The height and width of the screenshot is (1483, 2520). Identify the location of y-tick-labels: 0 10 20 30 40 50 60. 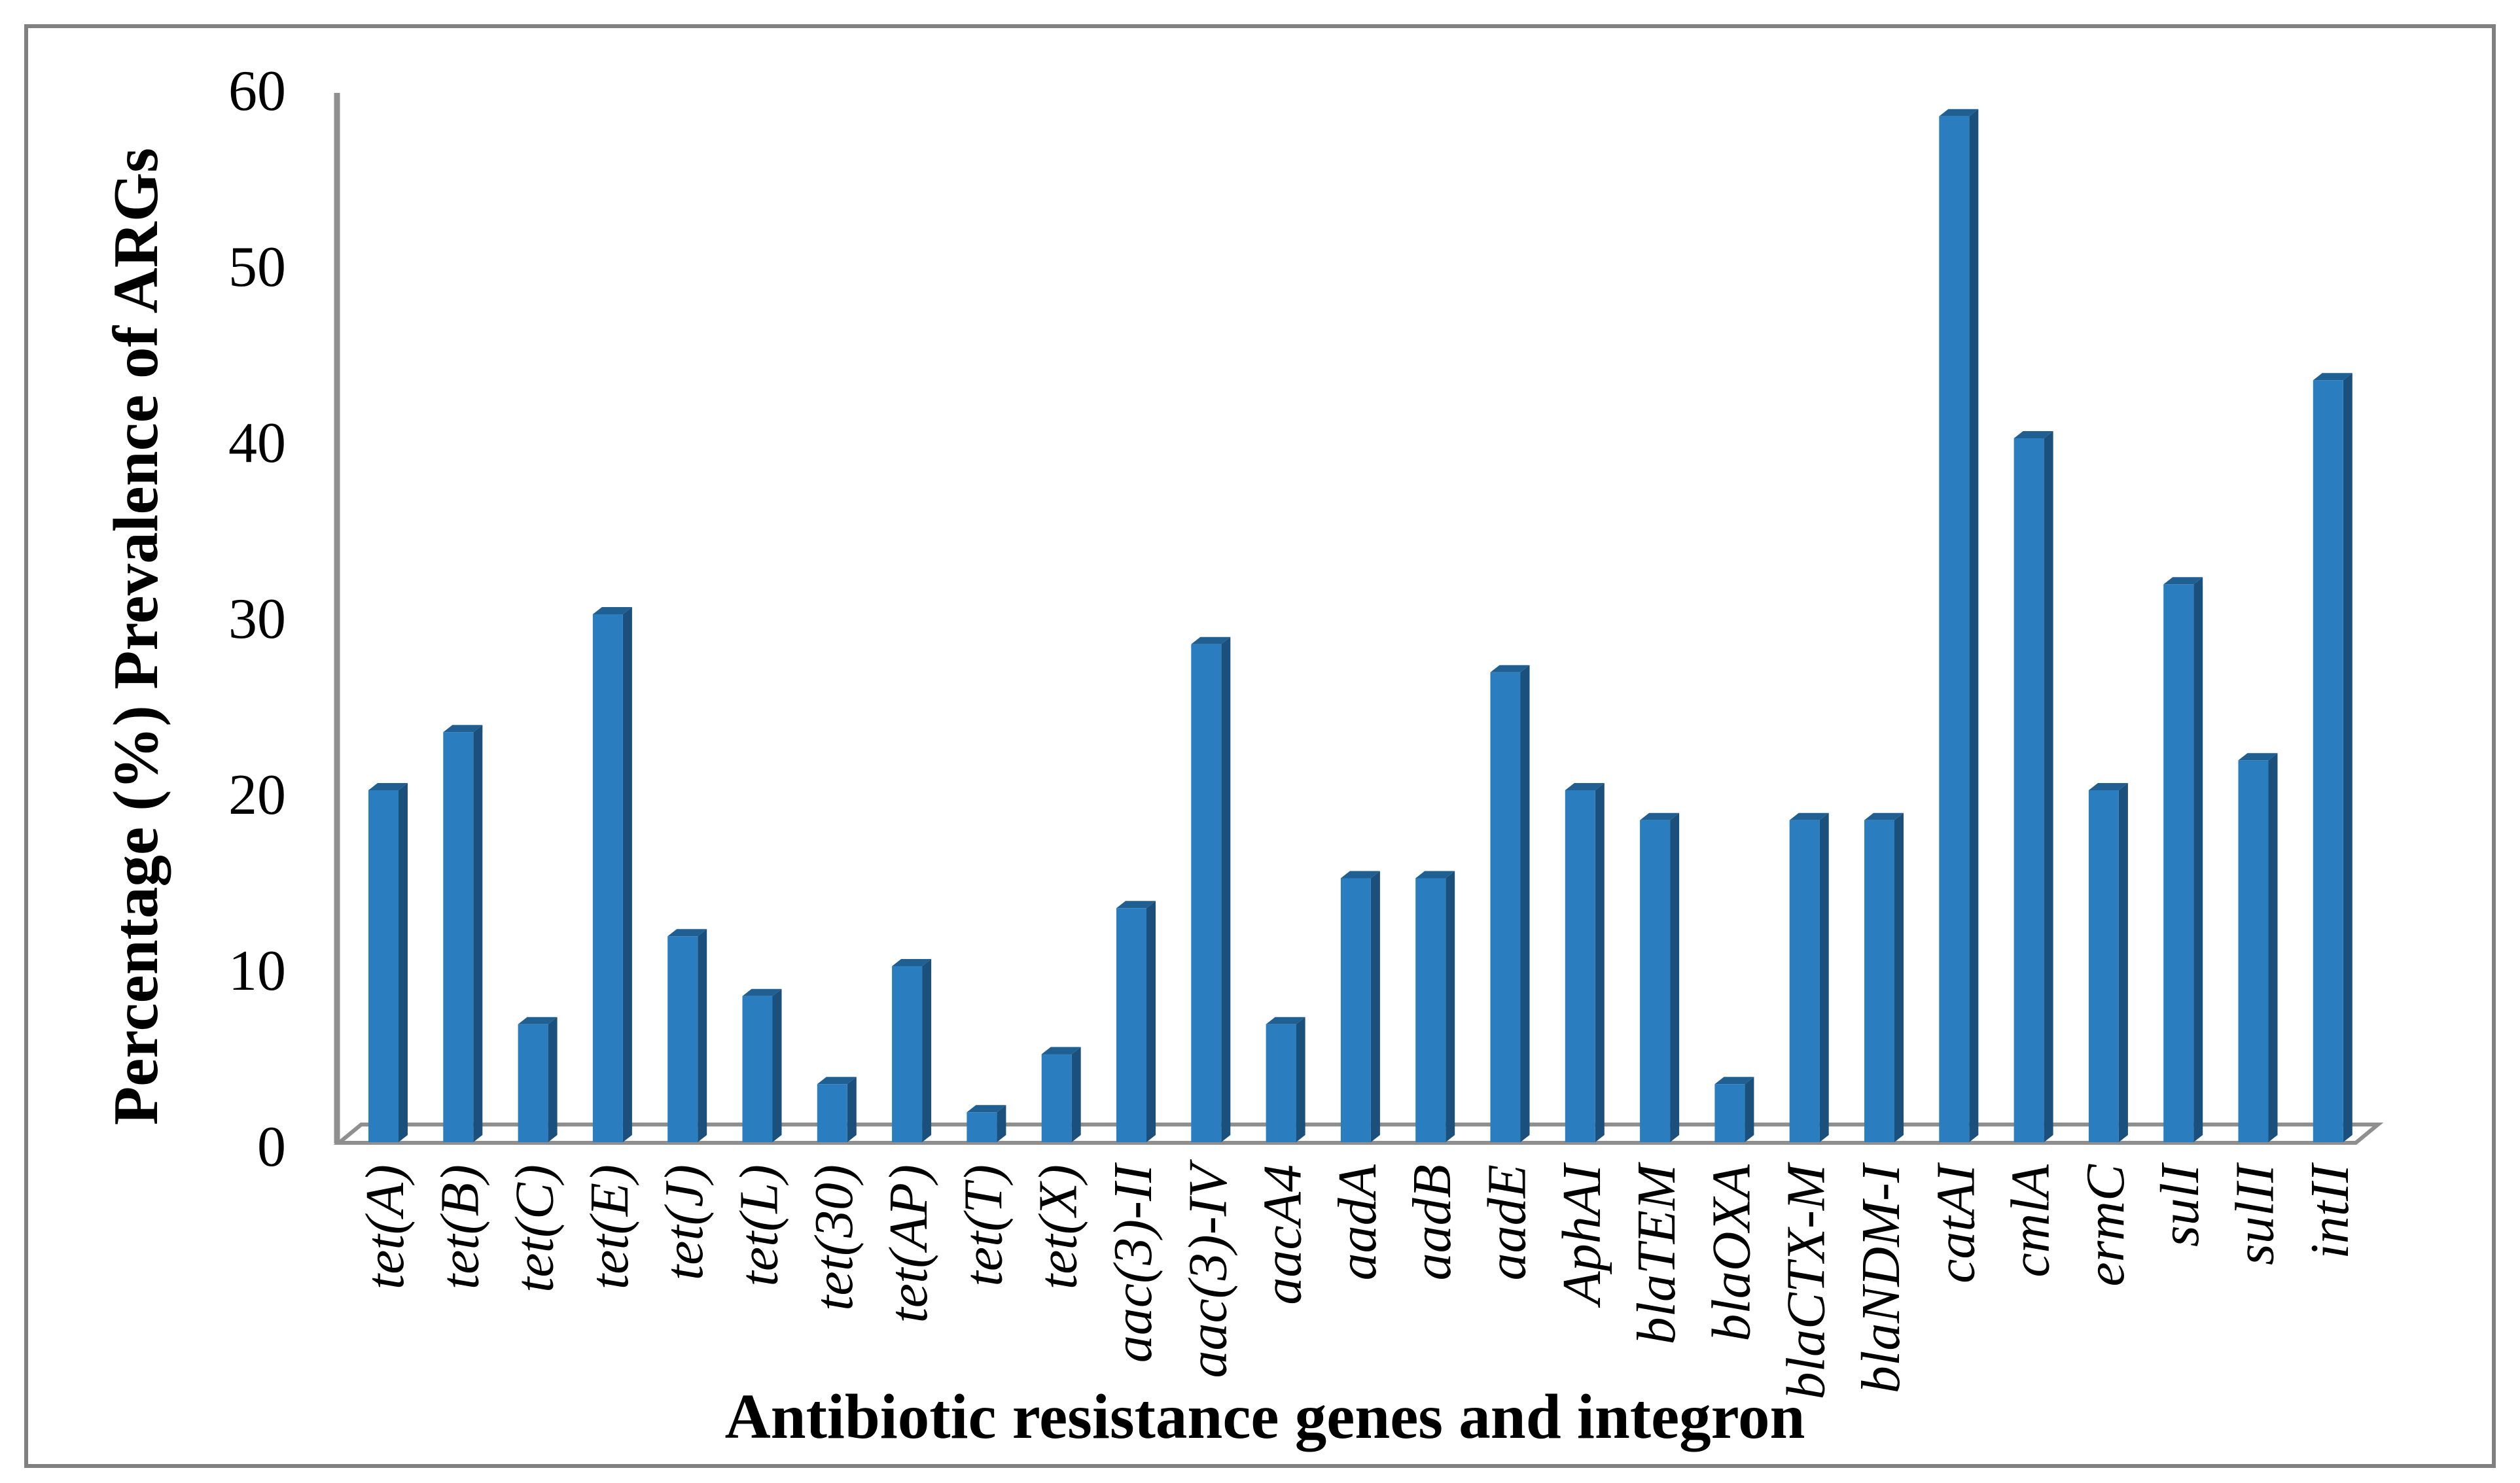
(257, 620).